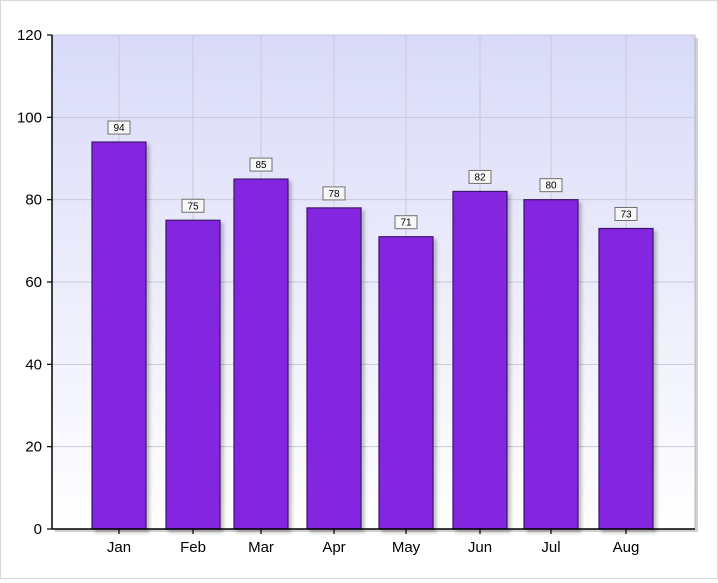 The height and width of the screenshot is (583, 718). I want to click on data-label-jul: 80, so click(551, 185).